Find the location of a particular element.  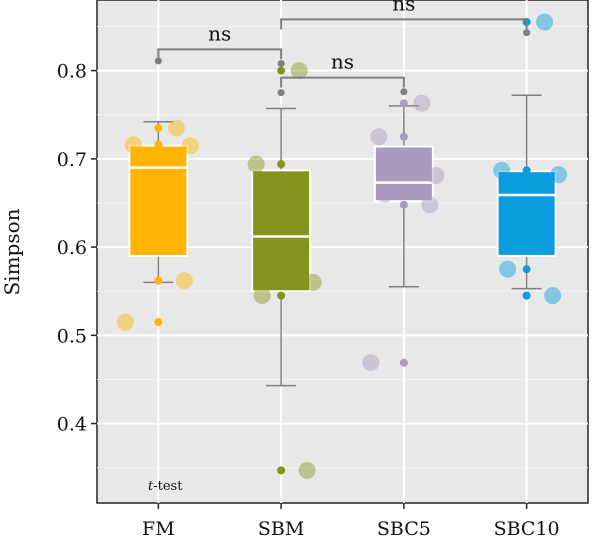

box-sbm is located at coordinates (281, 231).